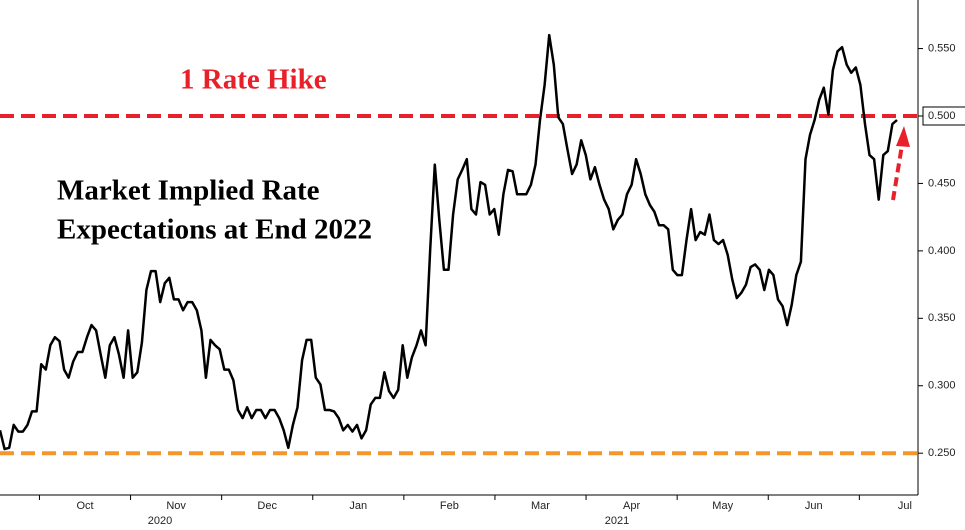 This screenshot has height=530, width=965. Describe the element at coordinates (814, 506) in the screenshot. I see `x-tick-label: Jun` at that location.